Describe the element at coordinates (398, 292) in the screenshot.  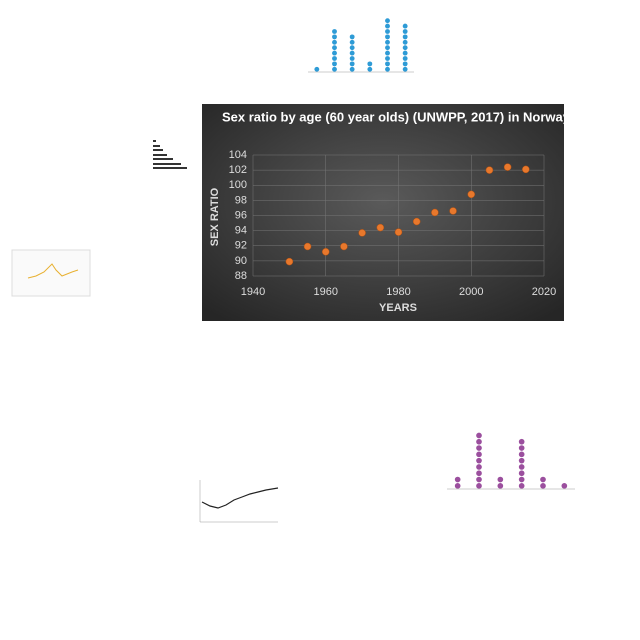
I see `x-tick-label: 1980` at that location.